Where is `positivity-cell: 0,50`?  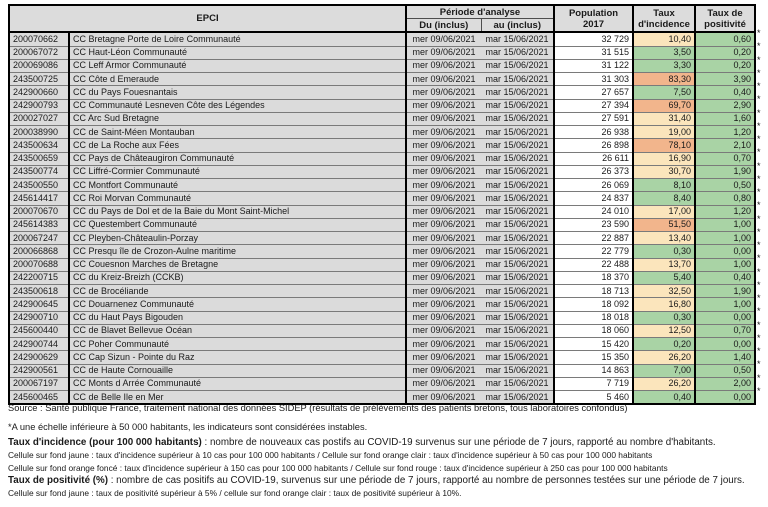 positivity-cell: 0,50 is located at coordinates (725, 185).